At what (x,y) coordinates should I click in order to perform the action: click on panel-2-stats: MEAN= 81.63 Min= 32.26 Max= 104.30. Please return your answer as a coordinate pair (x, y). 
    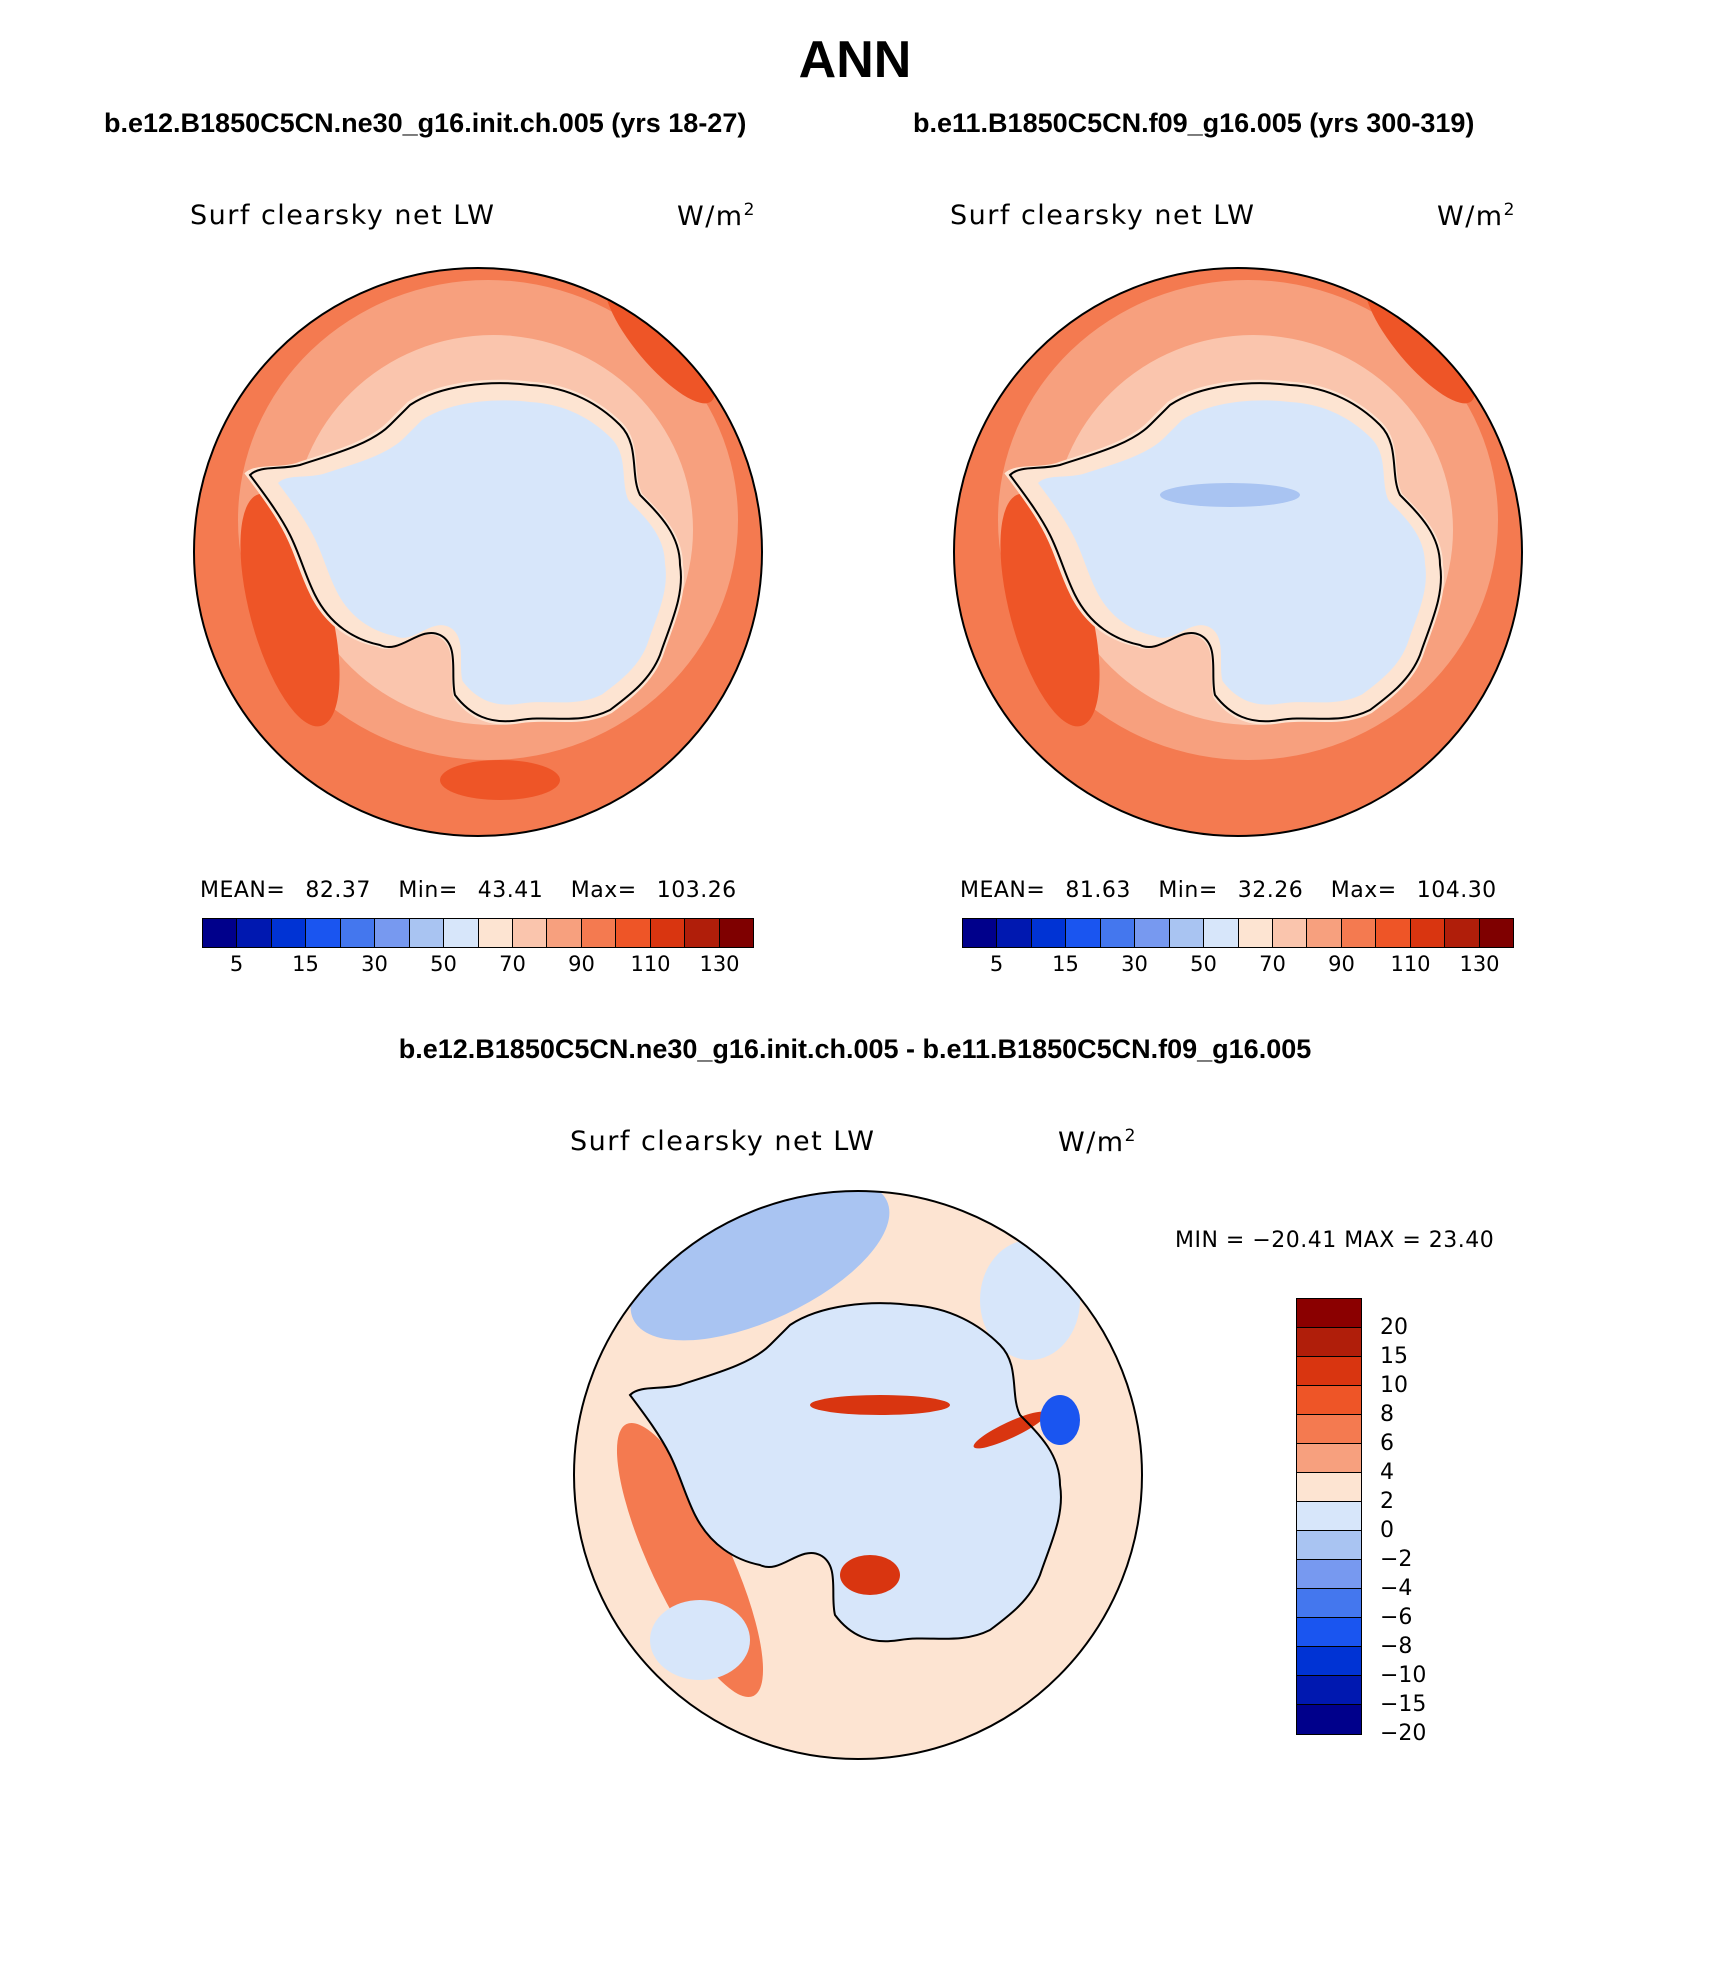
    Looking at the image, I should click on (1228, 890).